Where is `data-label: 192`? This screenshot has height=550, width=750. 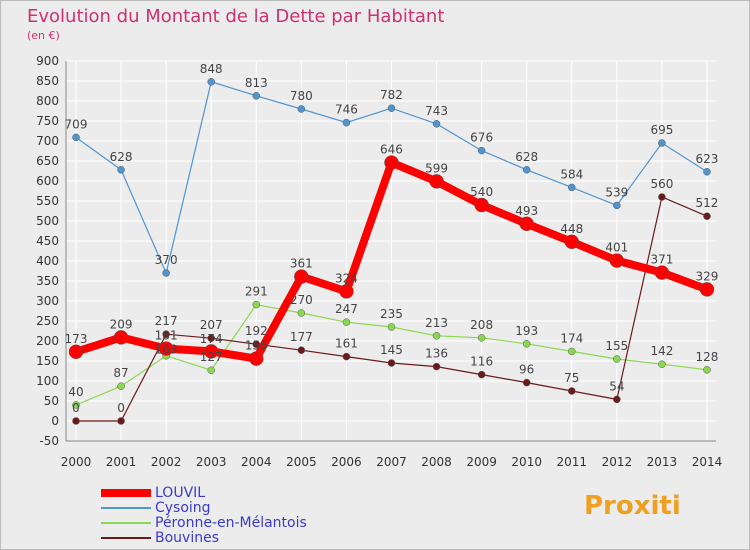 data-label: 192 is located at coordinates (256, 331).